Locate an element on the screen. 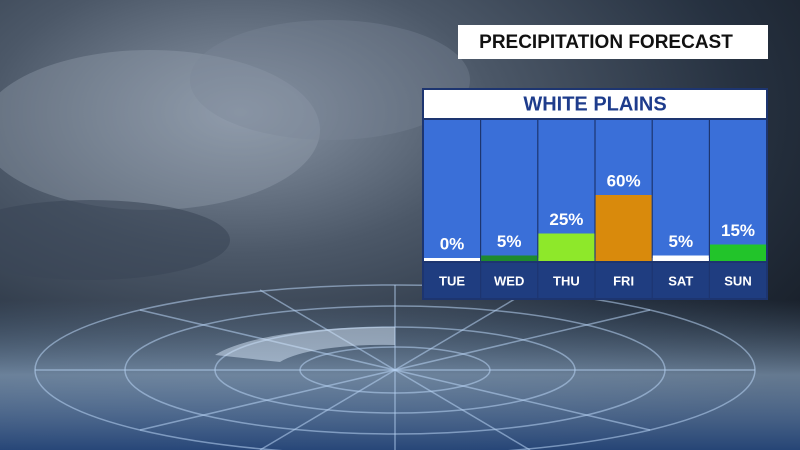 The height and width of the screenshot is (450, 800). subtitle-box is located at coordinates (595, 104).